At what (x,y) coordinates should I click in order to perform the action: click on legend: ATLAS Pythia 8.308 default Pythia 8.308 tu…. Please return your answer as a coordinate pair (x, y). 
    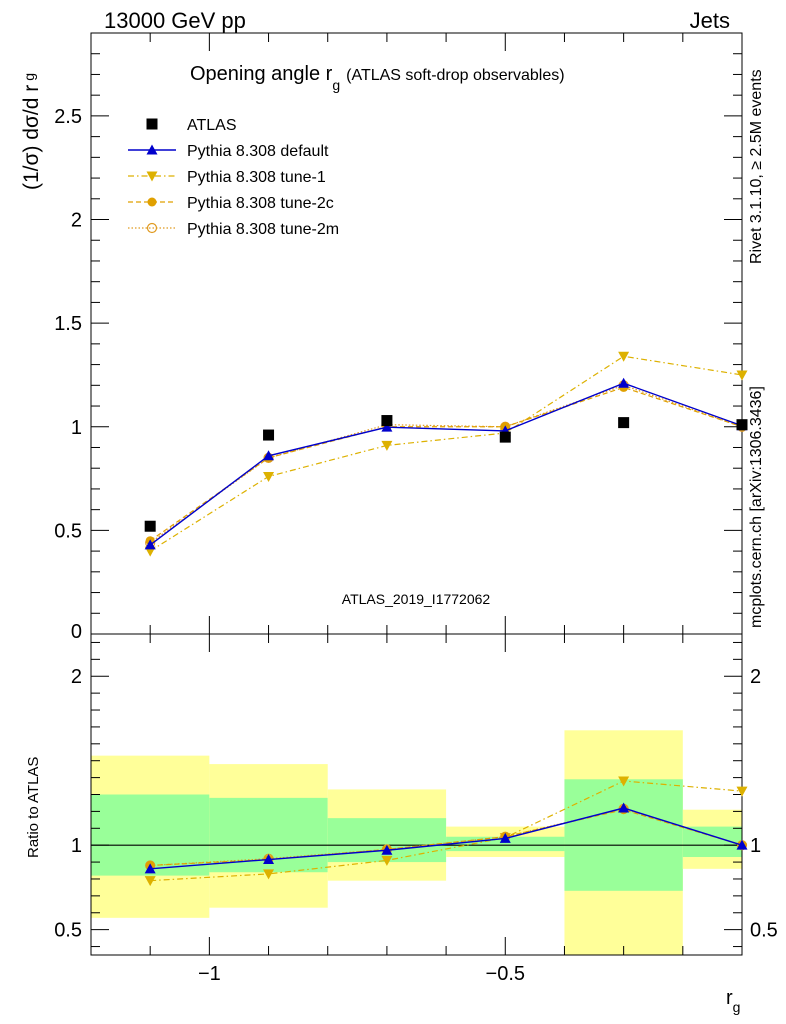
    Looking at the image, I should click on (233, 177).